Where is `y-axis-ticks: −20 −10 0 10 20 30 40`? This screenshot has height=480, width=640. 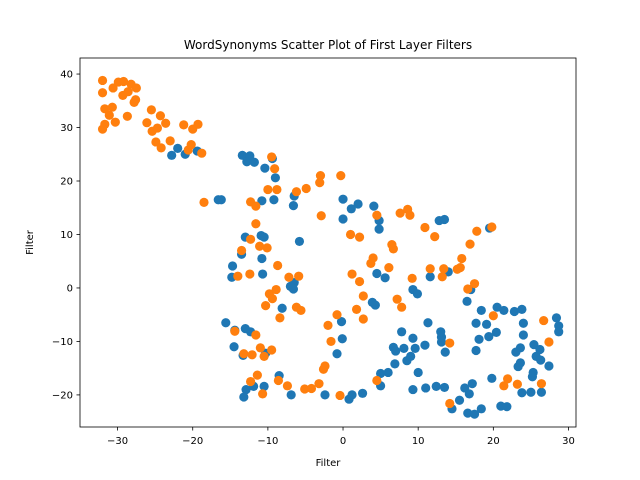 y-axis-ticks: −20 −10 0 10 20 30 40 is located at coordinates (66, 236).